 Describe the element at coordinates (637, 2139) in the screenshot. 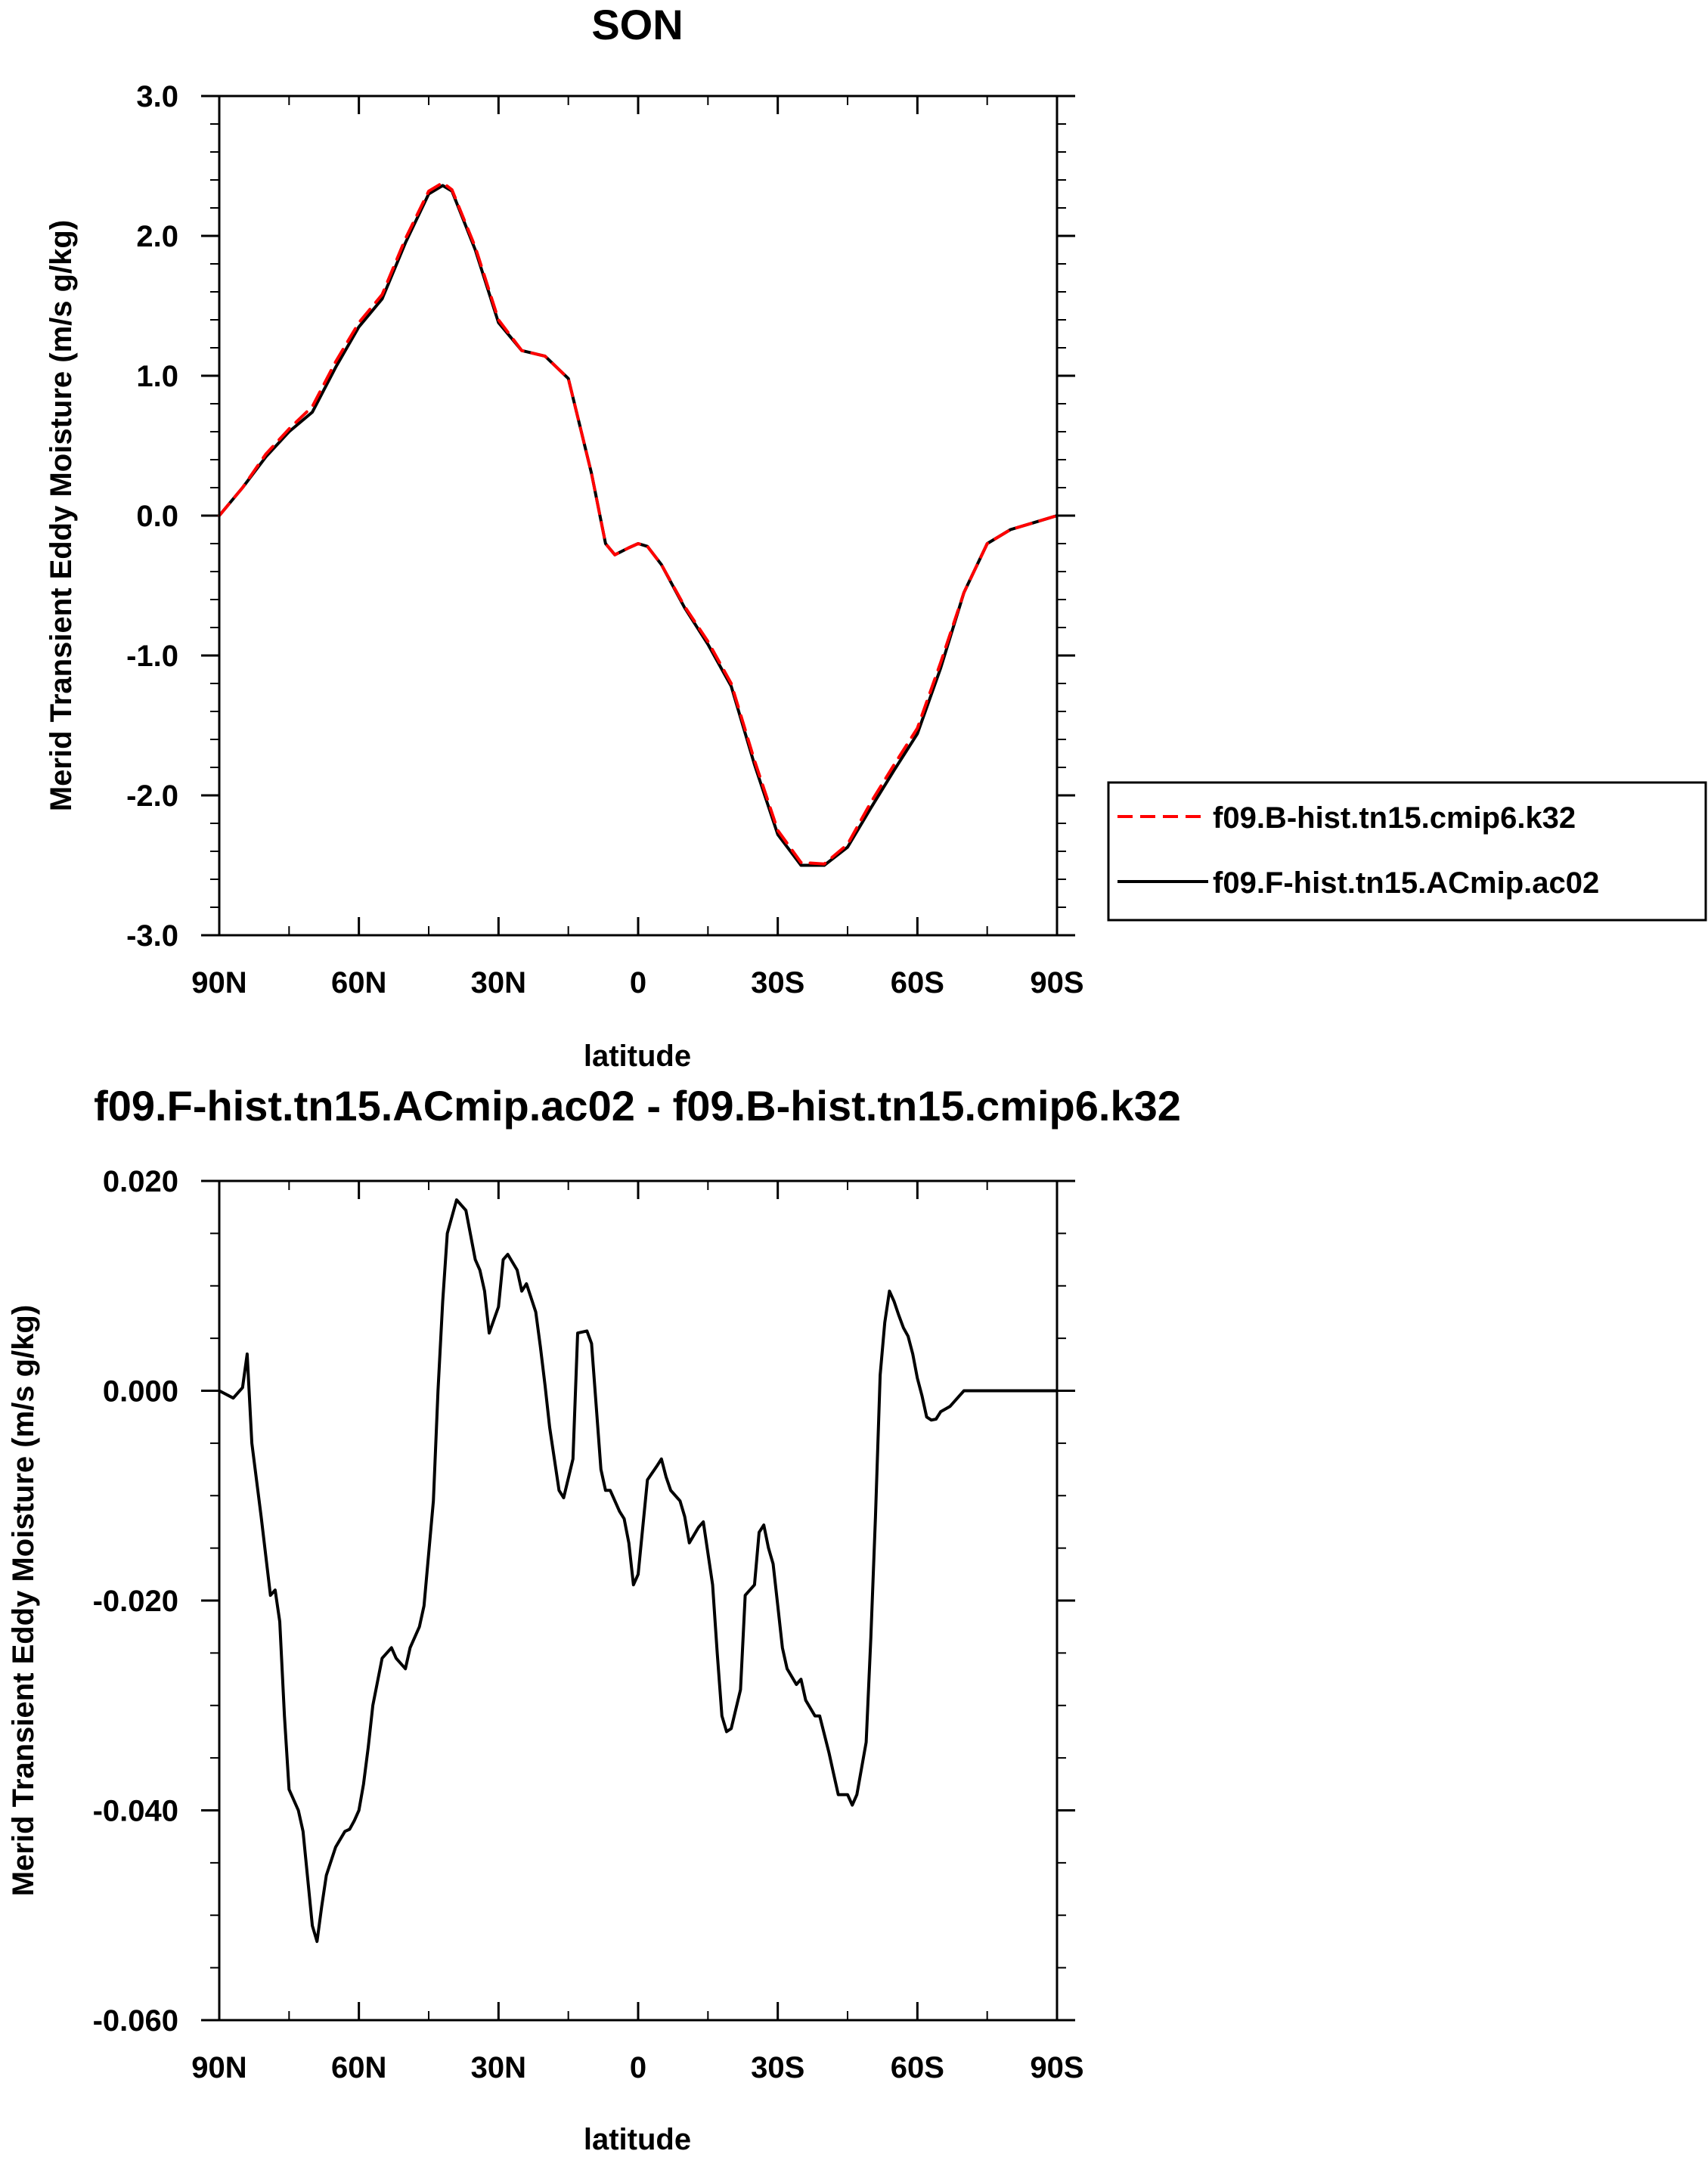

I see `bottom-x-axis-label: latitude` at that location.